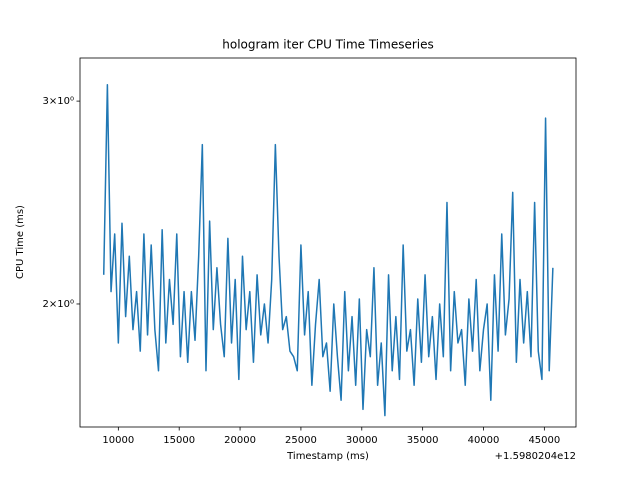 The image size is (640, 480). Describe the element at coordinates (423, 440) in the screenshot. I see `x-tick-label: 35000` at that location.